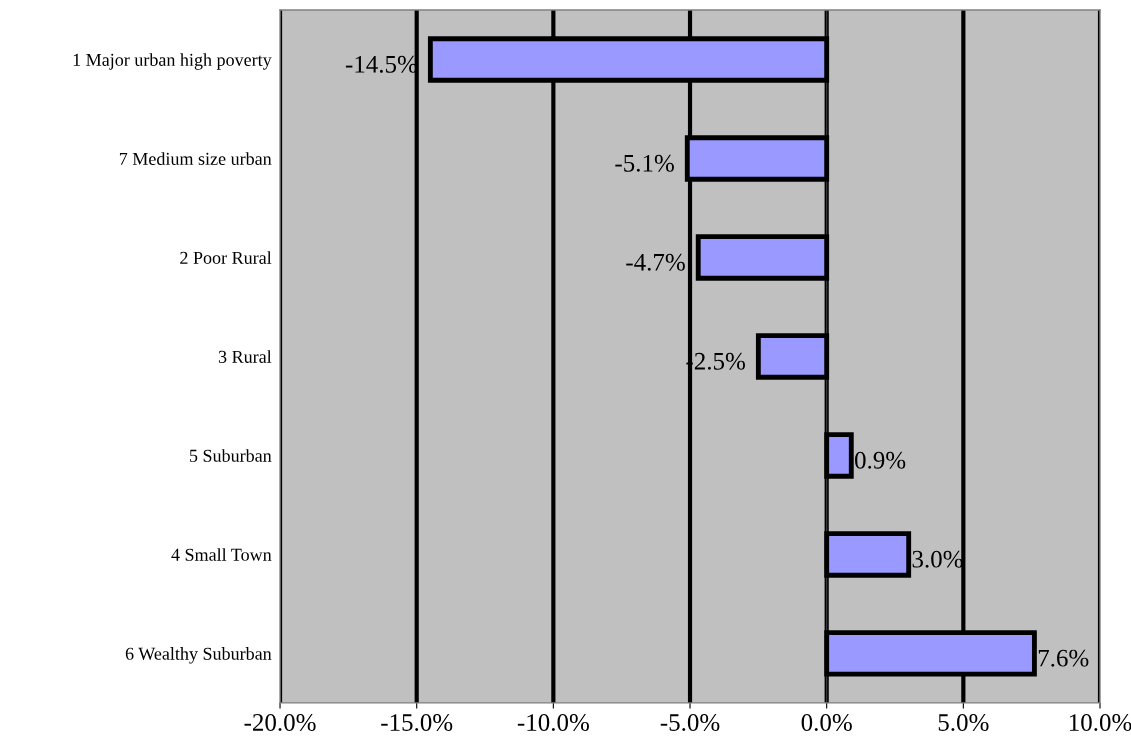 The image size is (1131, 743). What do you see at coordinates (963, 722) in the screenshot?
I see `x-tick-label: 5.0%` at bounding box center [963, 722].